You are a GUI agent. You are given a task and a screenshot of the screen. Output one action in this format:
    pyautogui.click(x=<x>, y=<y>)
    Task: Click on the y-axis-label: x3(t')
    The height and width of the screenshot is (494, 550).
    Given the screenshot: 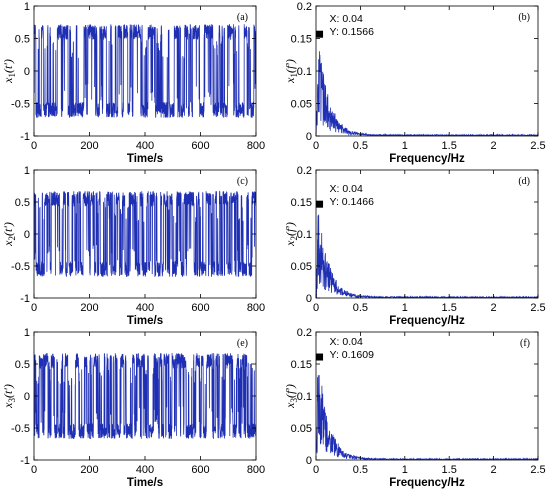 What is the action you would take?
    pyautogui.click(x=9, y=396)
    